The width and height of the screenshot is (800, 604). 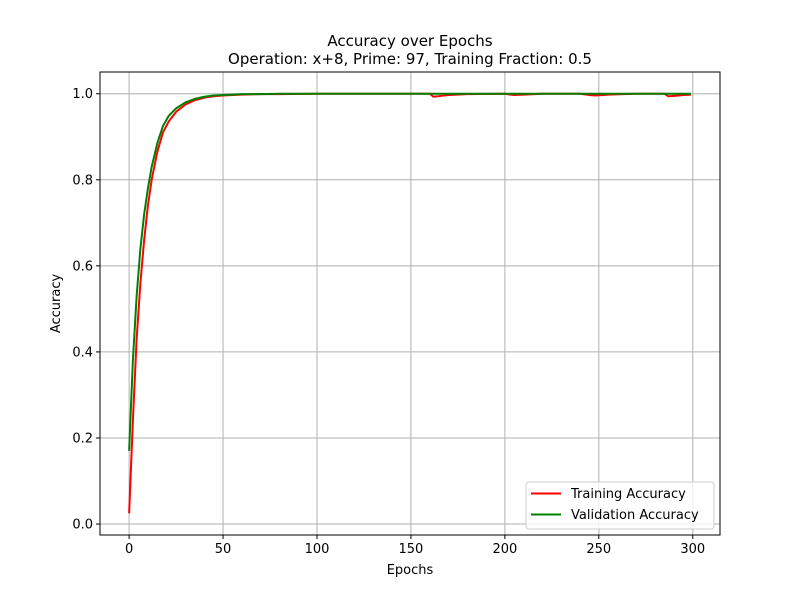 What do you see at coordinates (598, 549) in the screenshot?
I see `x-tick-label: 250` at bounding box center [598, 549].